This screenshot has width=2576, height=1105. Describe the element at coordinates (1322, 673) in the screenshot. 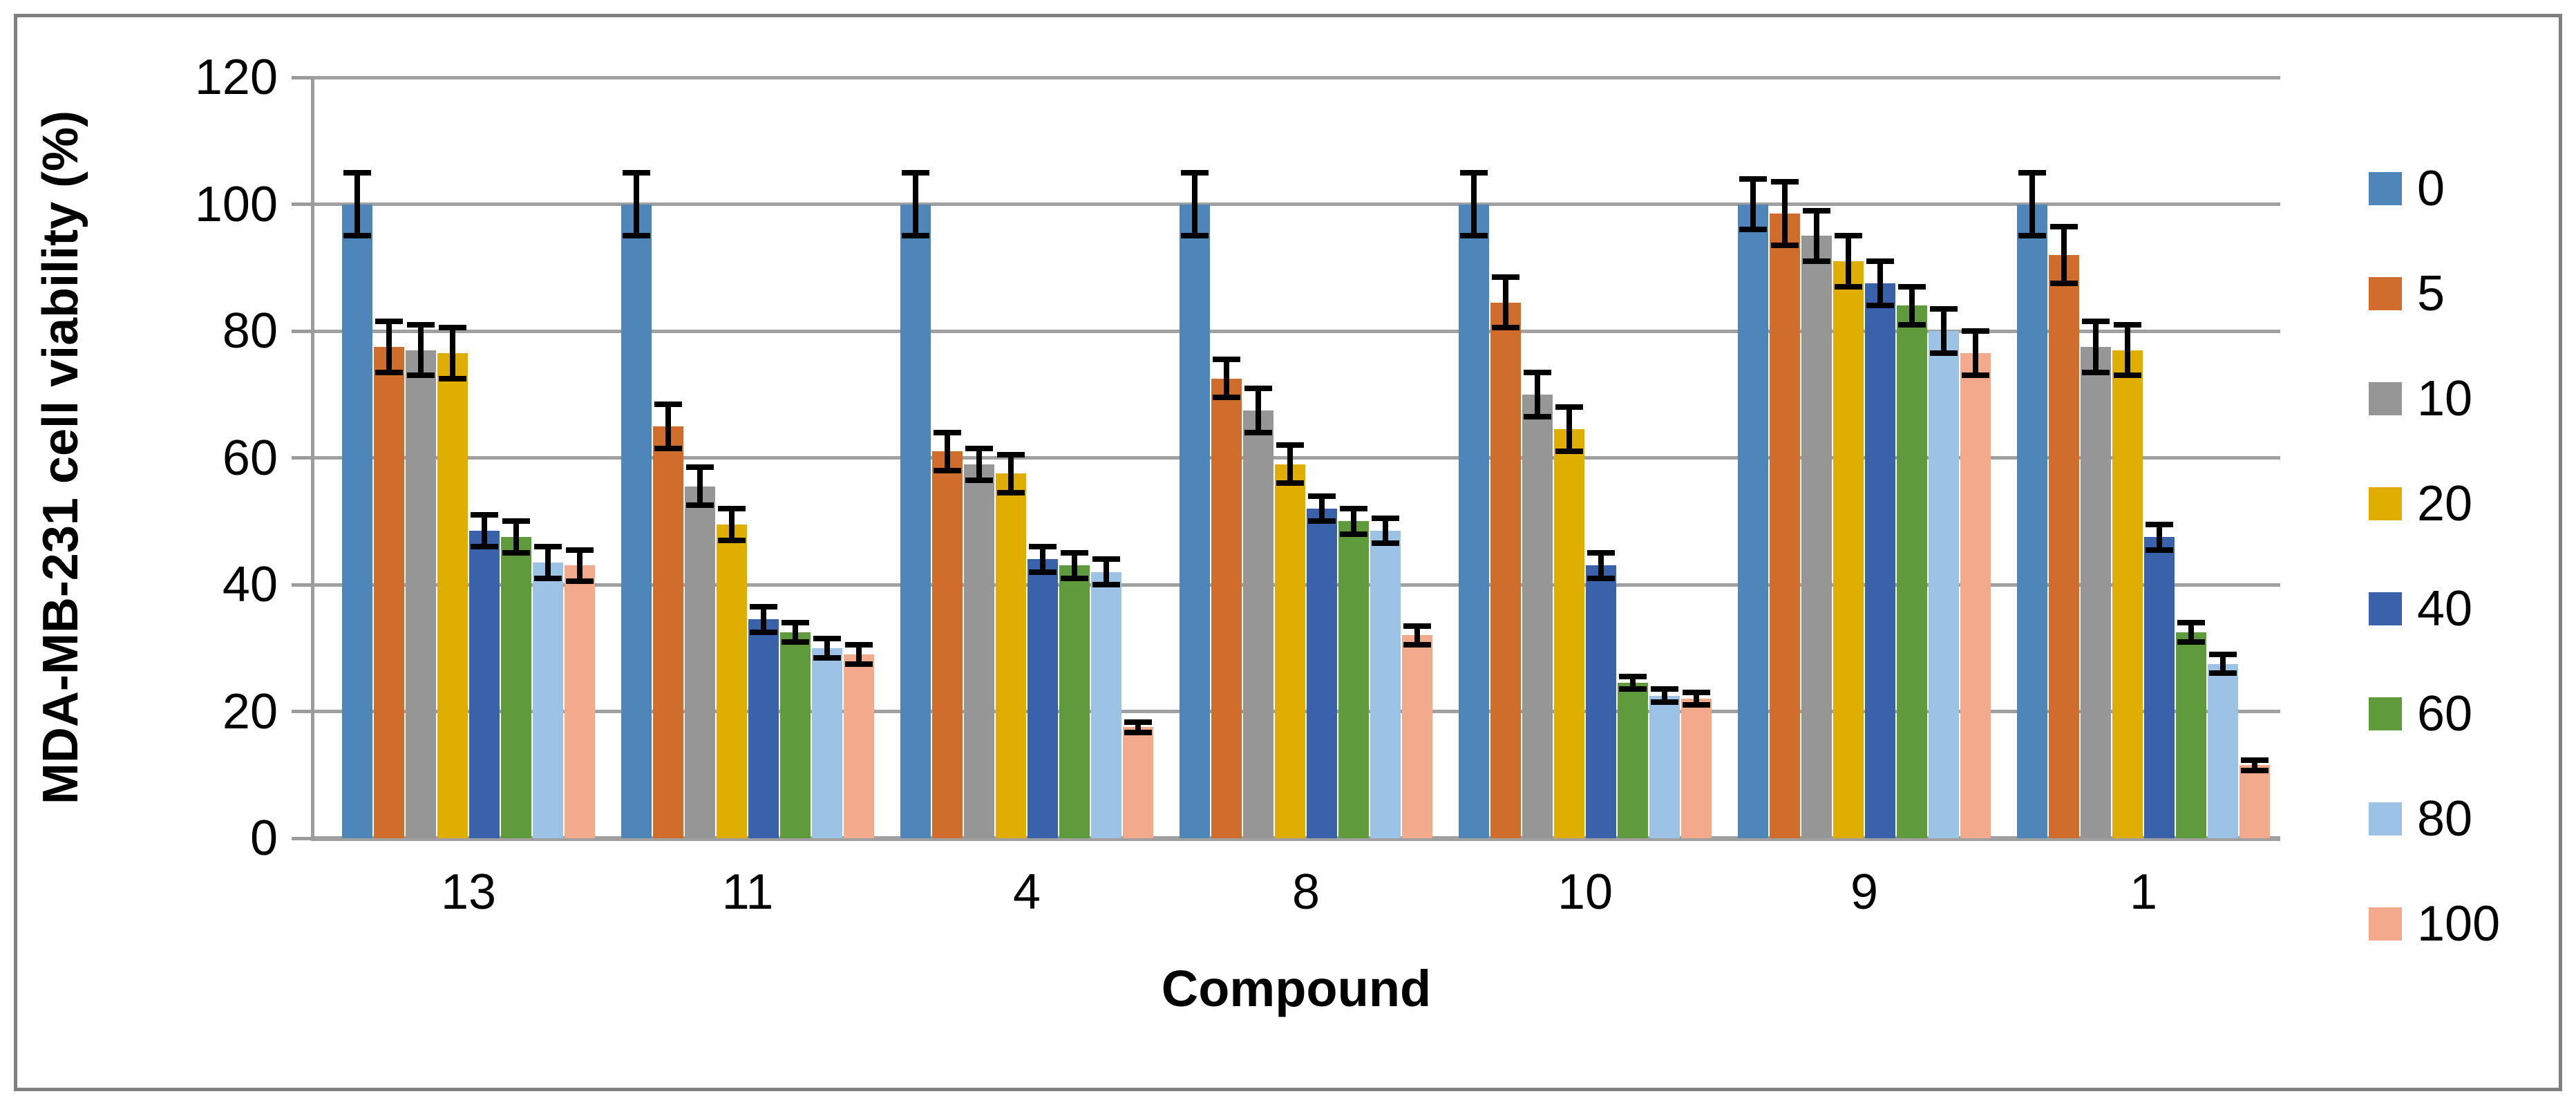

I see `bar-compound8-conc40` at that location.